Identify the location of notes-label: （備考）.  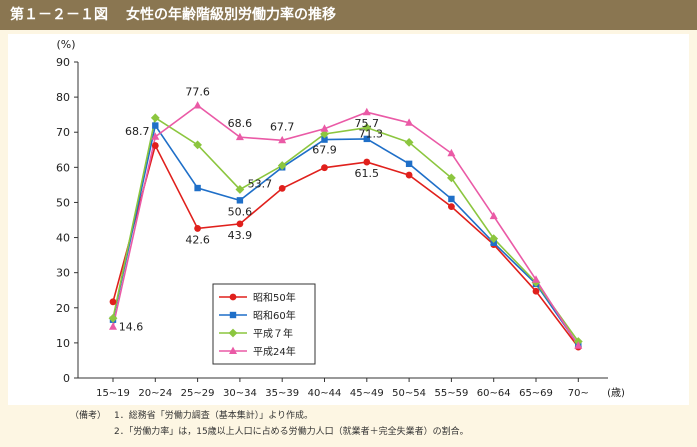
(88, 416).